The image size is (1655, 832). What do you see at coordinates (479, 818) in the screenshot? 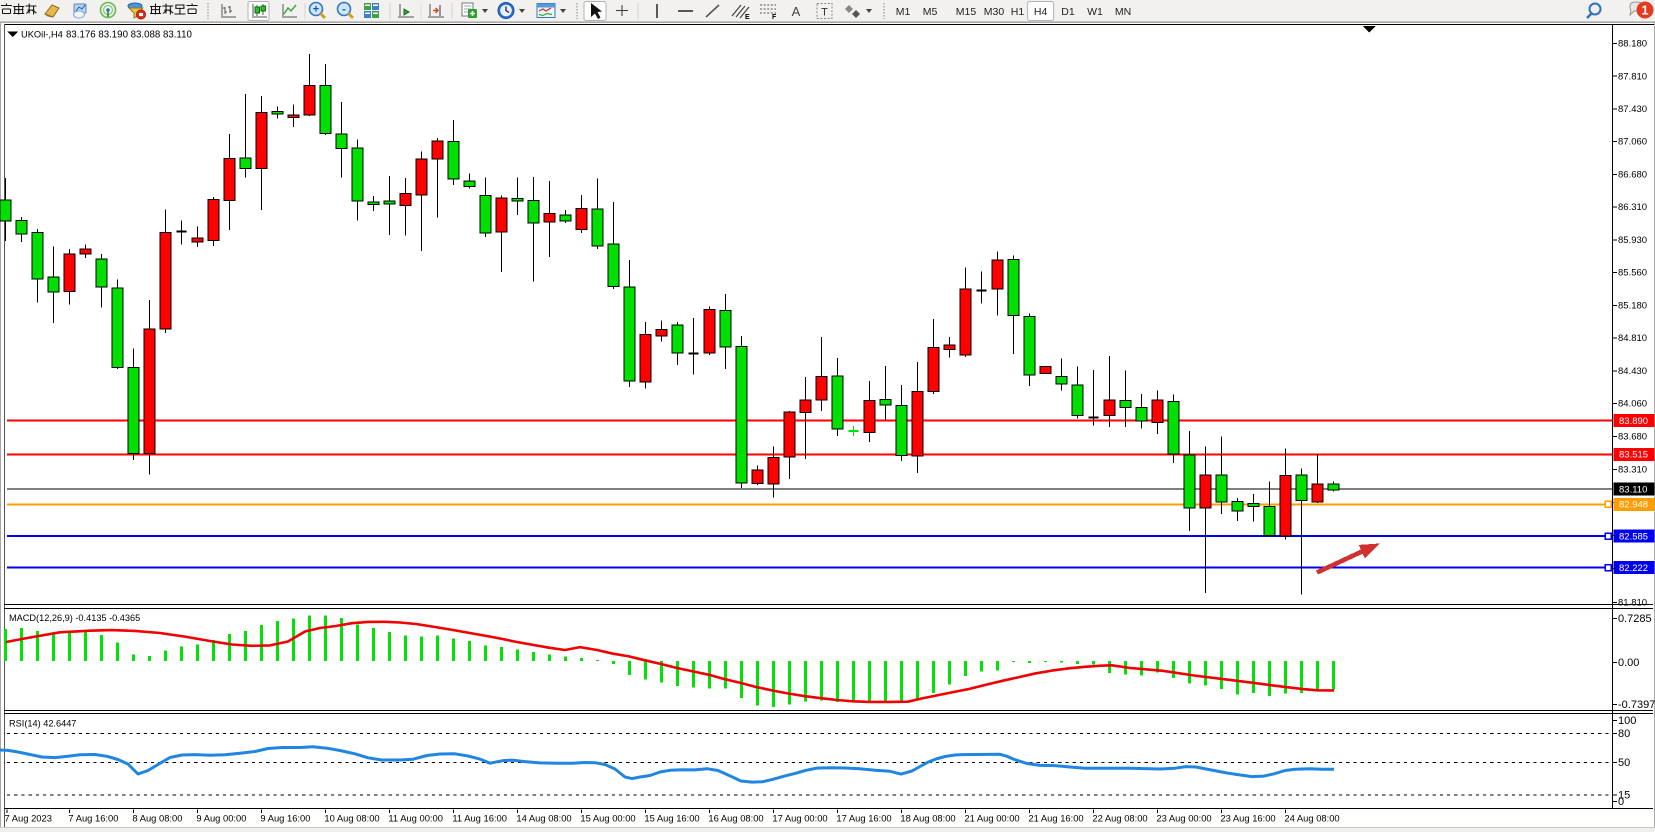
I see `svg-text: 11 Aug 16:00` at bounding box center [479, 818].